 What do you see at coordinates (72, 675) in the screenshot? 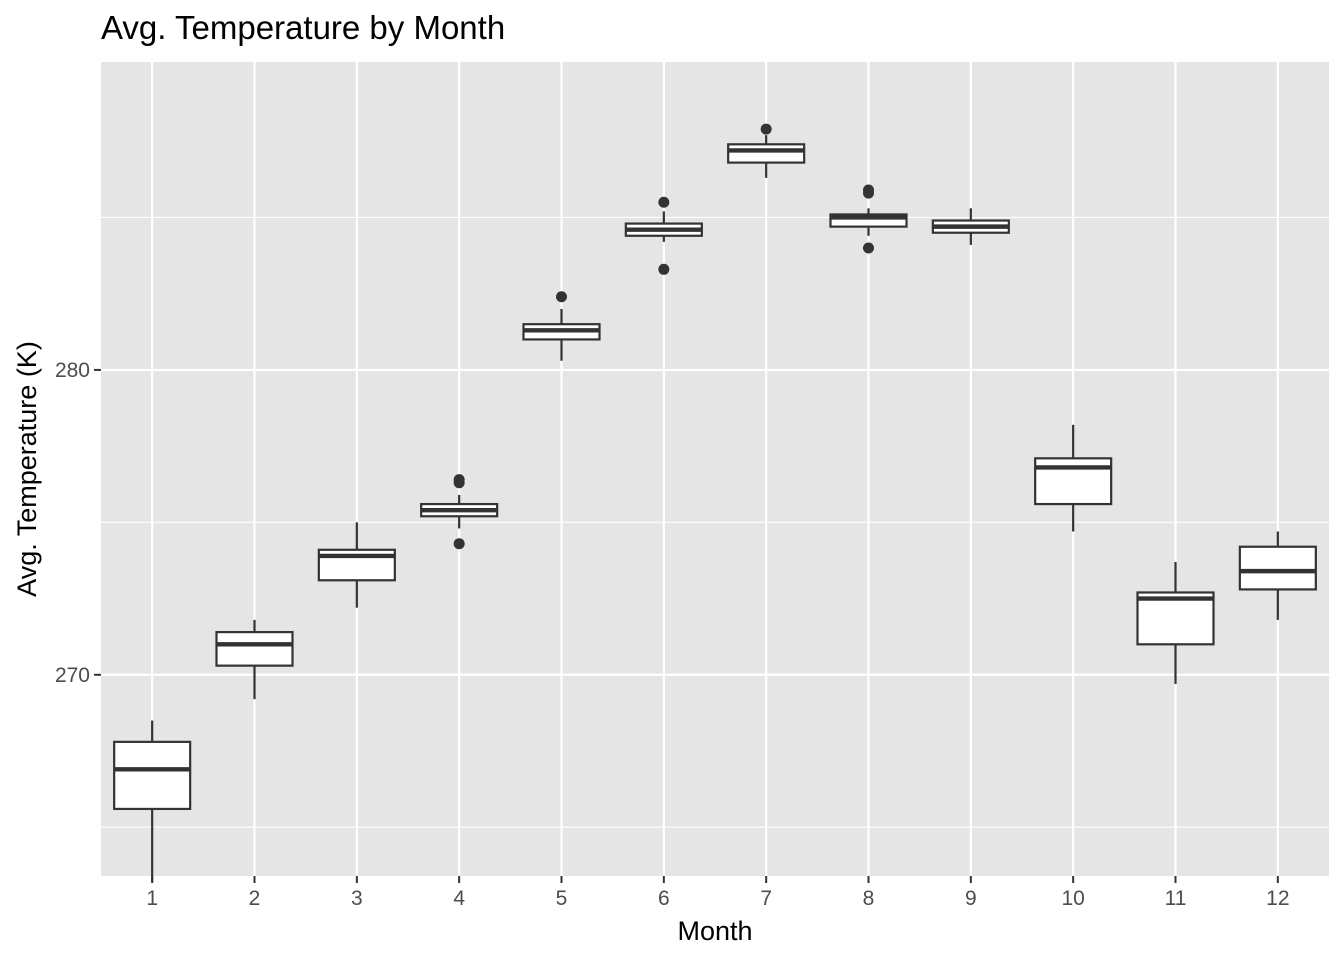
I see `y-tick-label: 270` at bounding box center [72, 675].